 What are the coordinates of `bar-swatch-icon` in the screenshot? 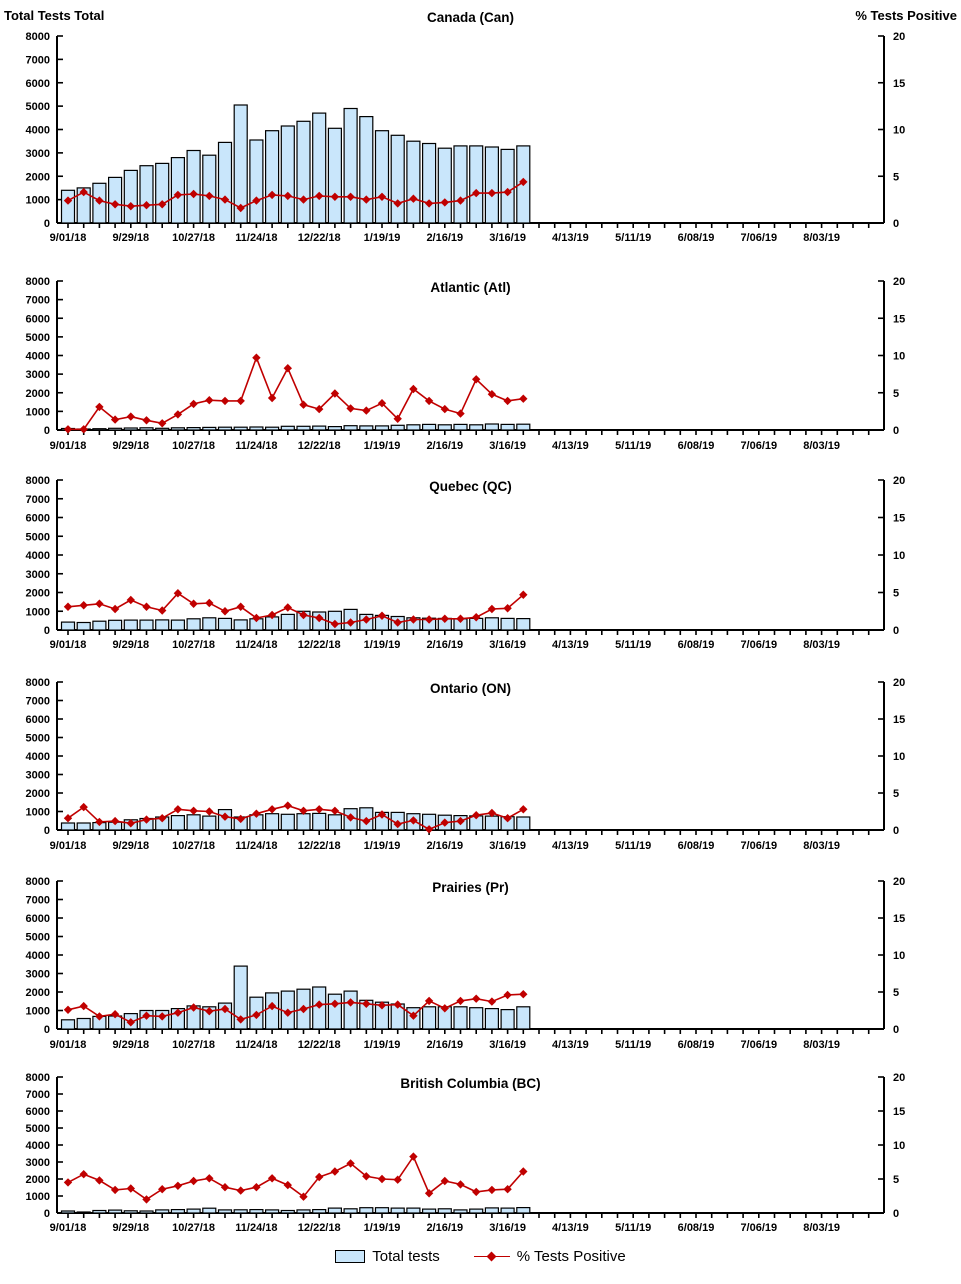 It's located at (350, 1256).